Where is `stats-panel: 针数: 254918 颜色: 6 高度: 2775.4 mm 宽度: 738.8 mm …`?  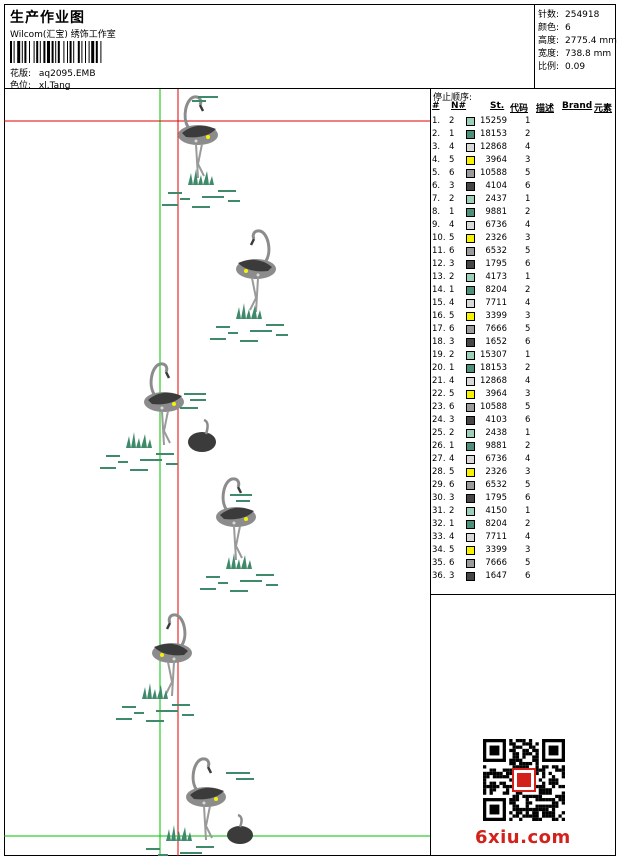 stats-panel: 针数: 254918 颜色: 6 高度: 2775.4 mm 宽度: 738.8 mm … is located at coordinates (575, 46).